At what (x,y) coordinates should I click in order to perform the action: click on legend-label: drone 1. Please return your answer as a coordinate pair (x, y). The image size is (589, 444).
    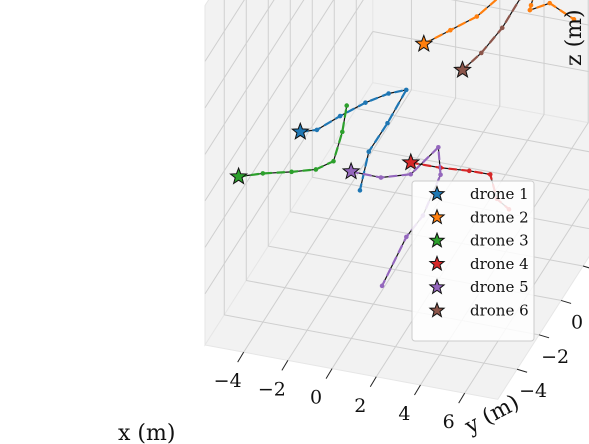
    Looking at the image, I should click on (499, 194).